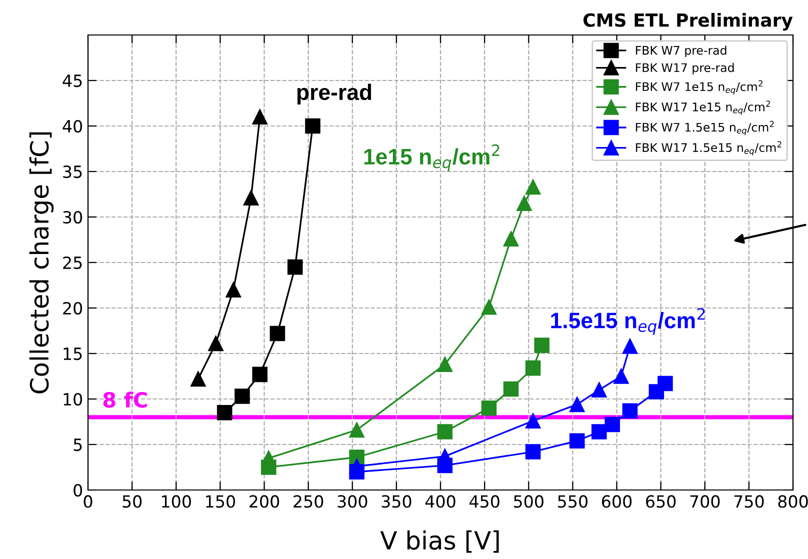  What do you see at coordinates (699, 87) in the screenshot?
I see `legend-label: FBK W7 1e15 n$_{eq}$/cm$^{2}$` at bounding box center [699, 87].